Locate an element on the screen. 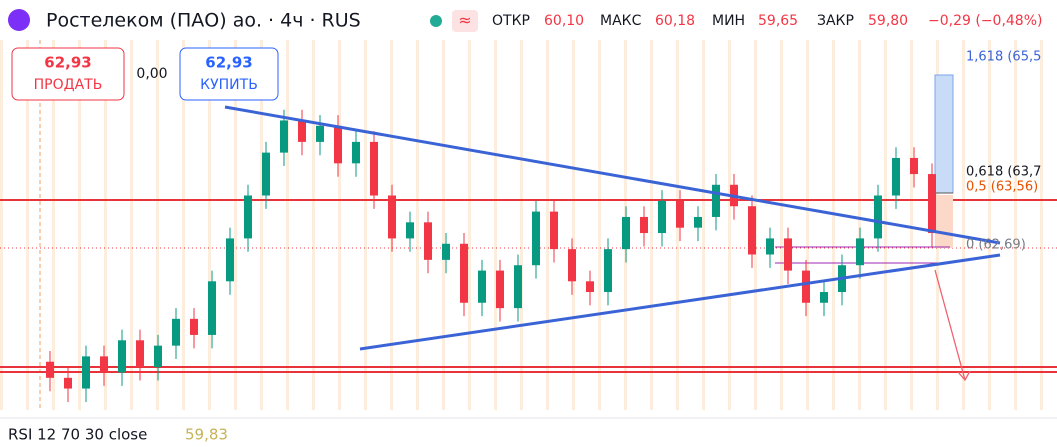  rsi-value: 59,83 is located at coordinates (206, 435).